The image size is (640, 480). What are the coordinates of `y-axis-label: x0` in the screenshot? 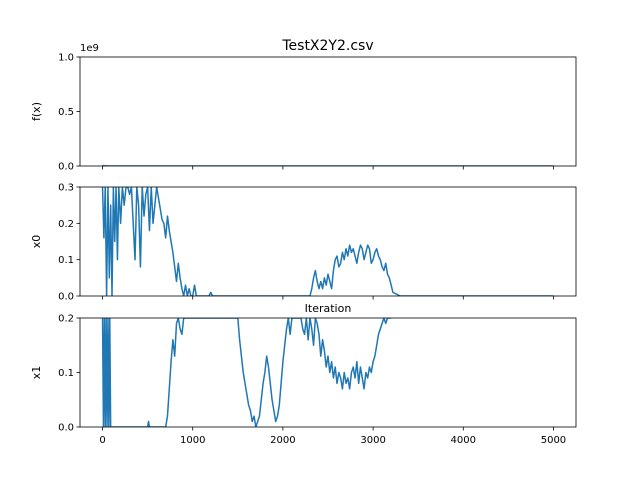 It's located at (36, 242).